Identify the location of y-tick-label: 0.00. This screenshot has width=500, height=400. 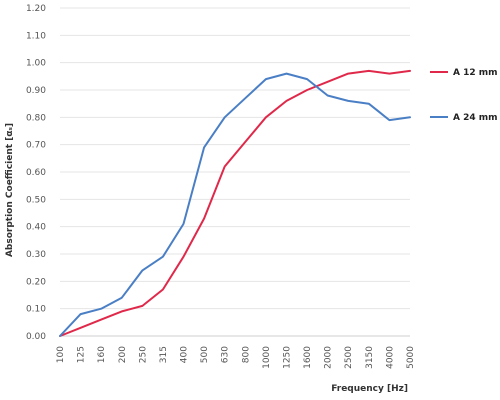
(36, 337).